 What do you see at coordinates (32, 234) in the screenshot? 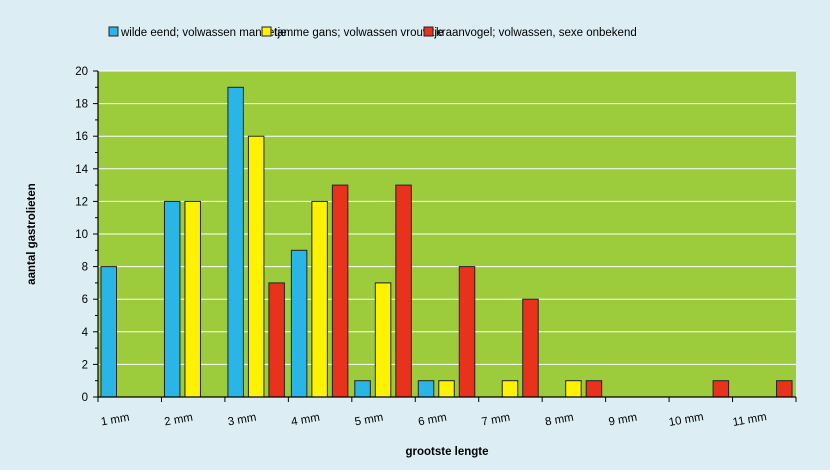
I see `y-axis-label: aantal gastrolieten` at bounding box center [32, 234].